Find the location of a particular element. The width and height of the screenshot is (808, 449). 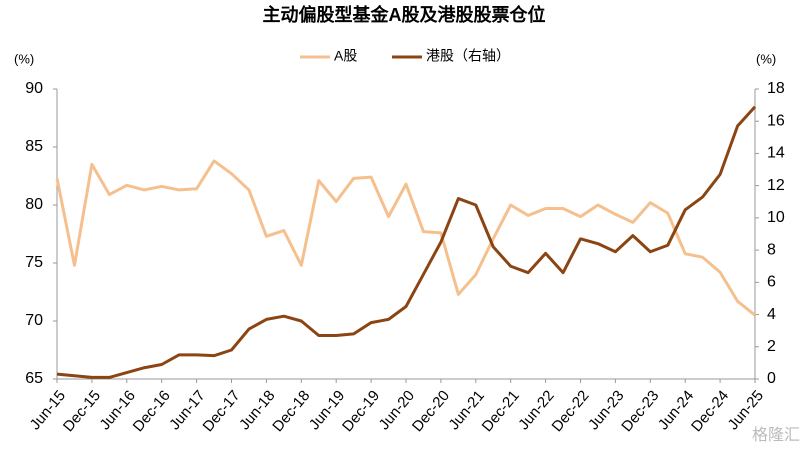

x-tick-label: Dec-21 is located at coordinates (501, 411).